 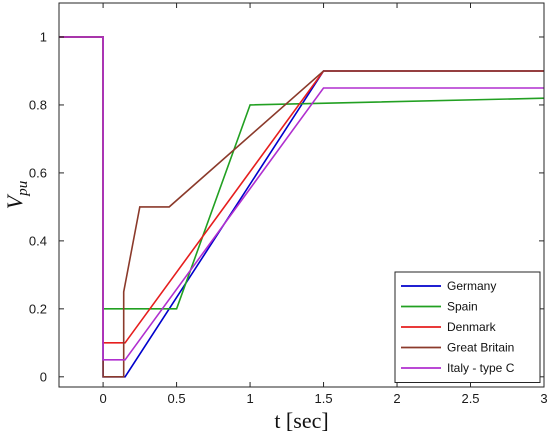 I want to click on x-tick-label: 1, so click(x=249, y=398).